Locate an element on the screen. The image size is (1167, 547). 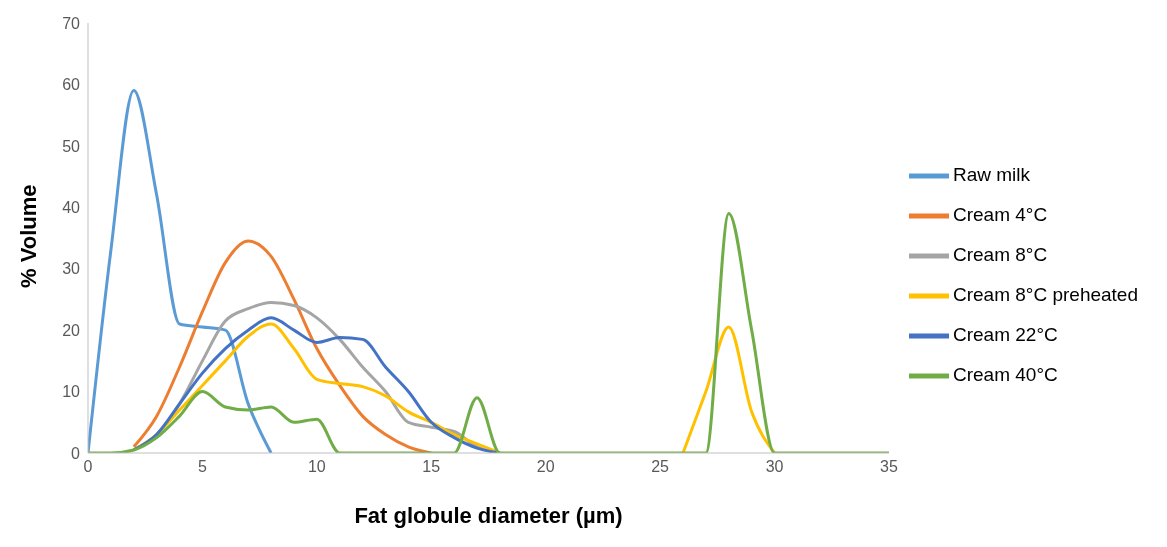
legend-label: Cream 8°C preheated is located at coordinates (1045, 294).